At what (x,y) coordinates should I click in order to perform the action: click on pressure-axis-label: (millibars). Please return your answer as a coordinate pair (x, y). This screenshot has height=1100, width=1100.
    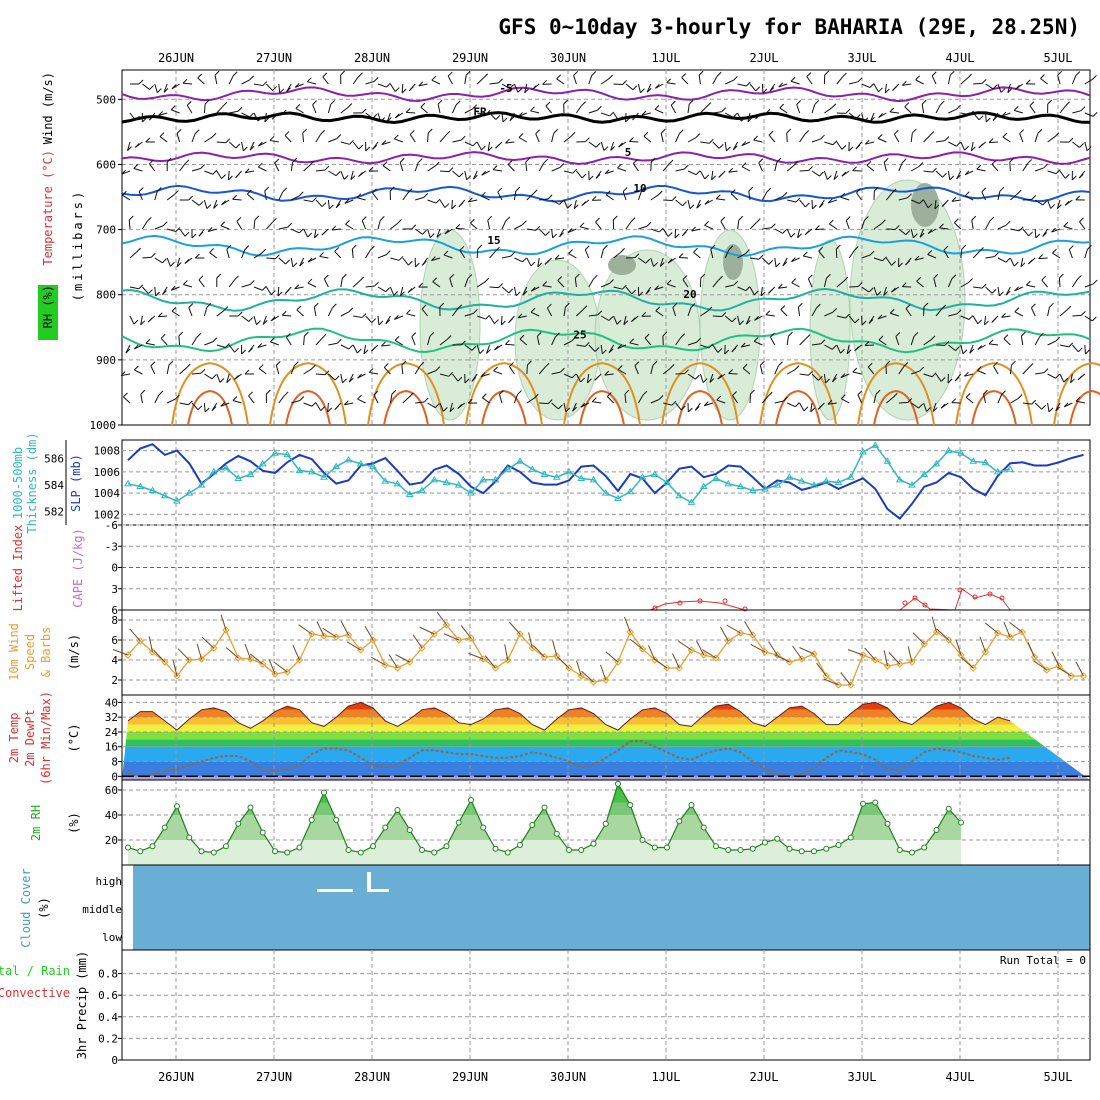
    Looking at the image, I should click on (78, 245).